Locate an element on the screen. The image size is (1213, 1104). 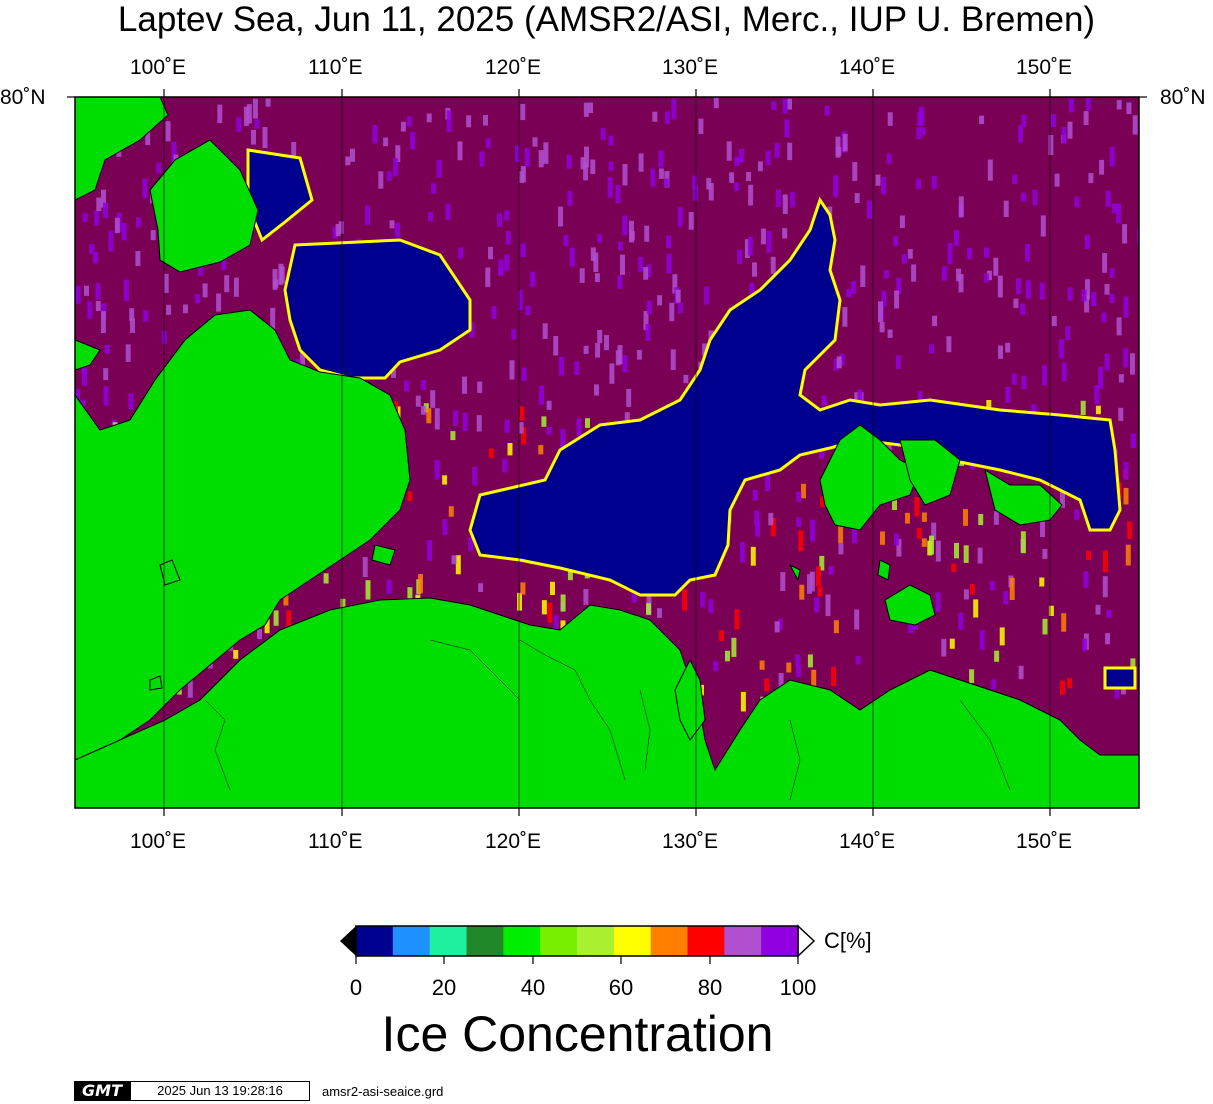
stolbovoy-island is located at coordinates (910, 605).